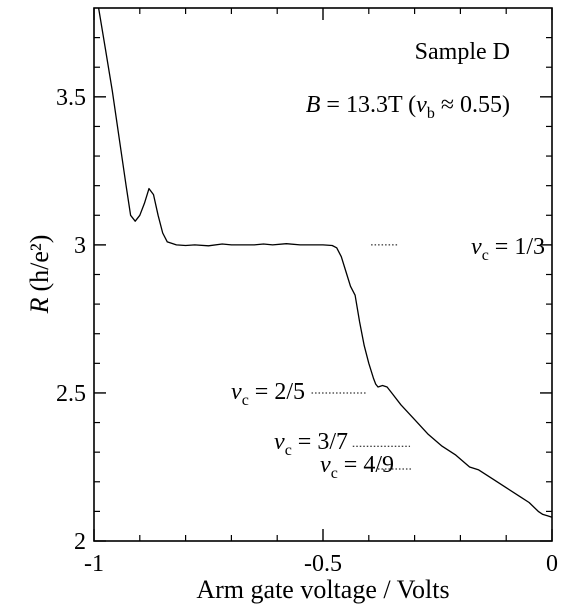  What do you see at coordinates (462, 52) in the screenshot?
I see `sample-label: Sample D` at bounding box center [462, 52].